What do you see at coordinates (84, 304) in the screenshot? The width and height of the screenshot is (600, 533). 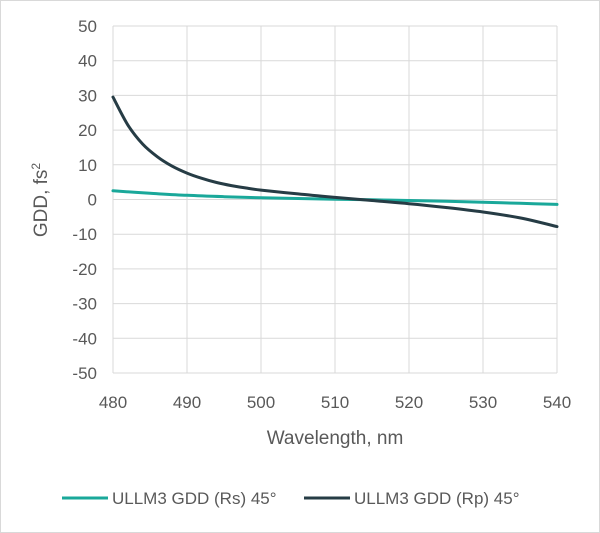 I see `y-tick-label: -30` at bounding box center [84, 304].